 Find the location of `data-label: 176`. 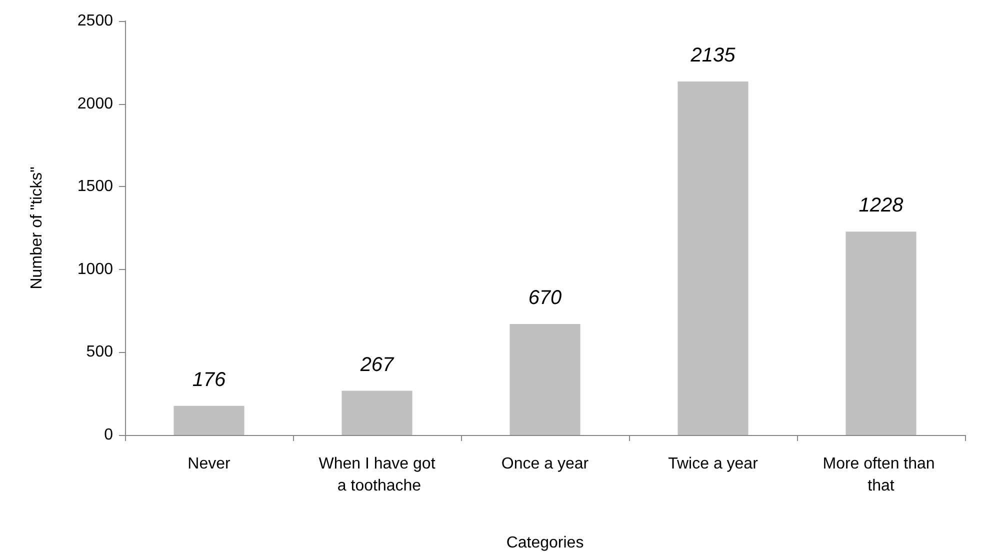

data-label: 176 is located at coordinates (209, 379).